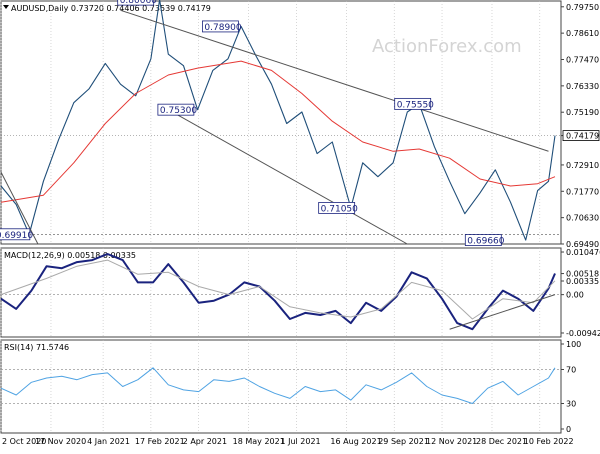 This screenshot has width=600, height=454. I want to click on macd-panel-header: MACD(12,26,9) 0.00518 0.00335, so click(70, 255).